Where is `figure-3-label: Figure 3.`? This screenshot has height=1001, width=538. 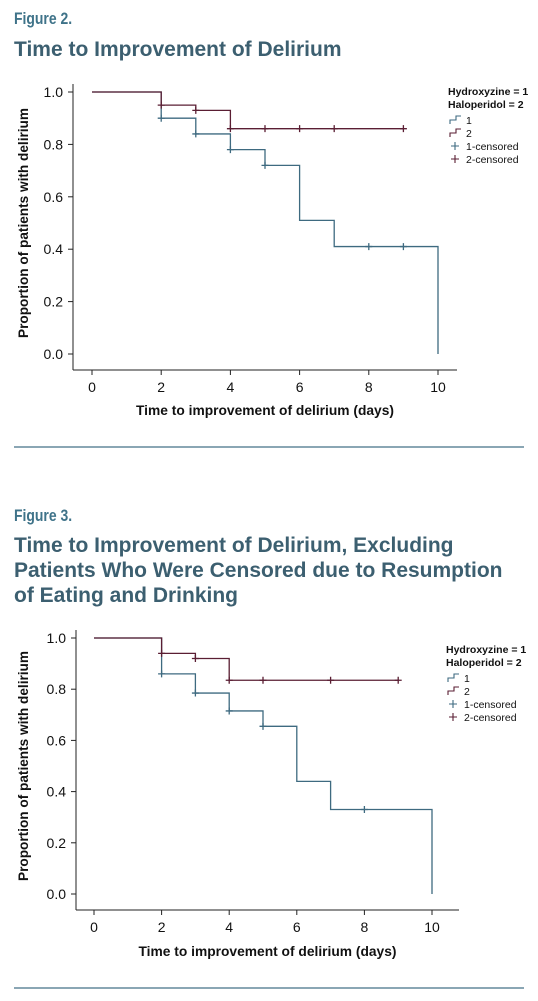 figure-3-label: Figure 3. is located at coordinates (43, 515).